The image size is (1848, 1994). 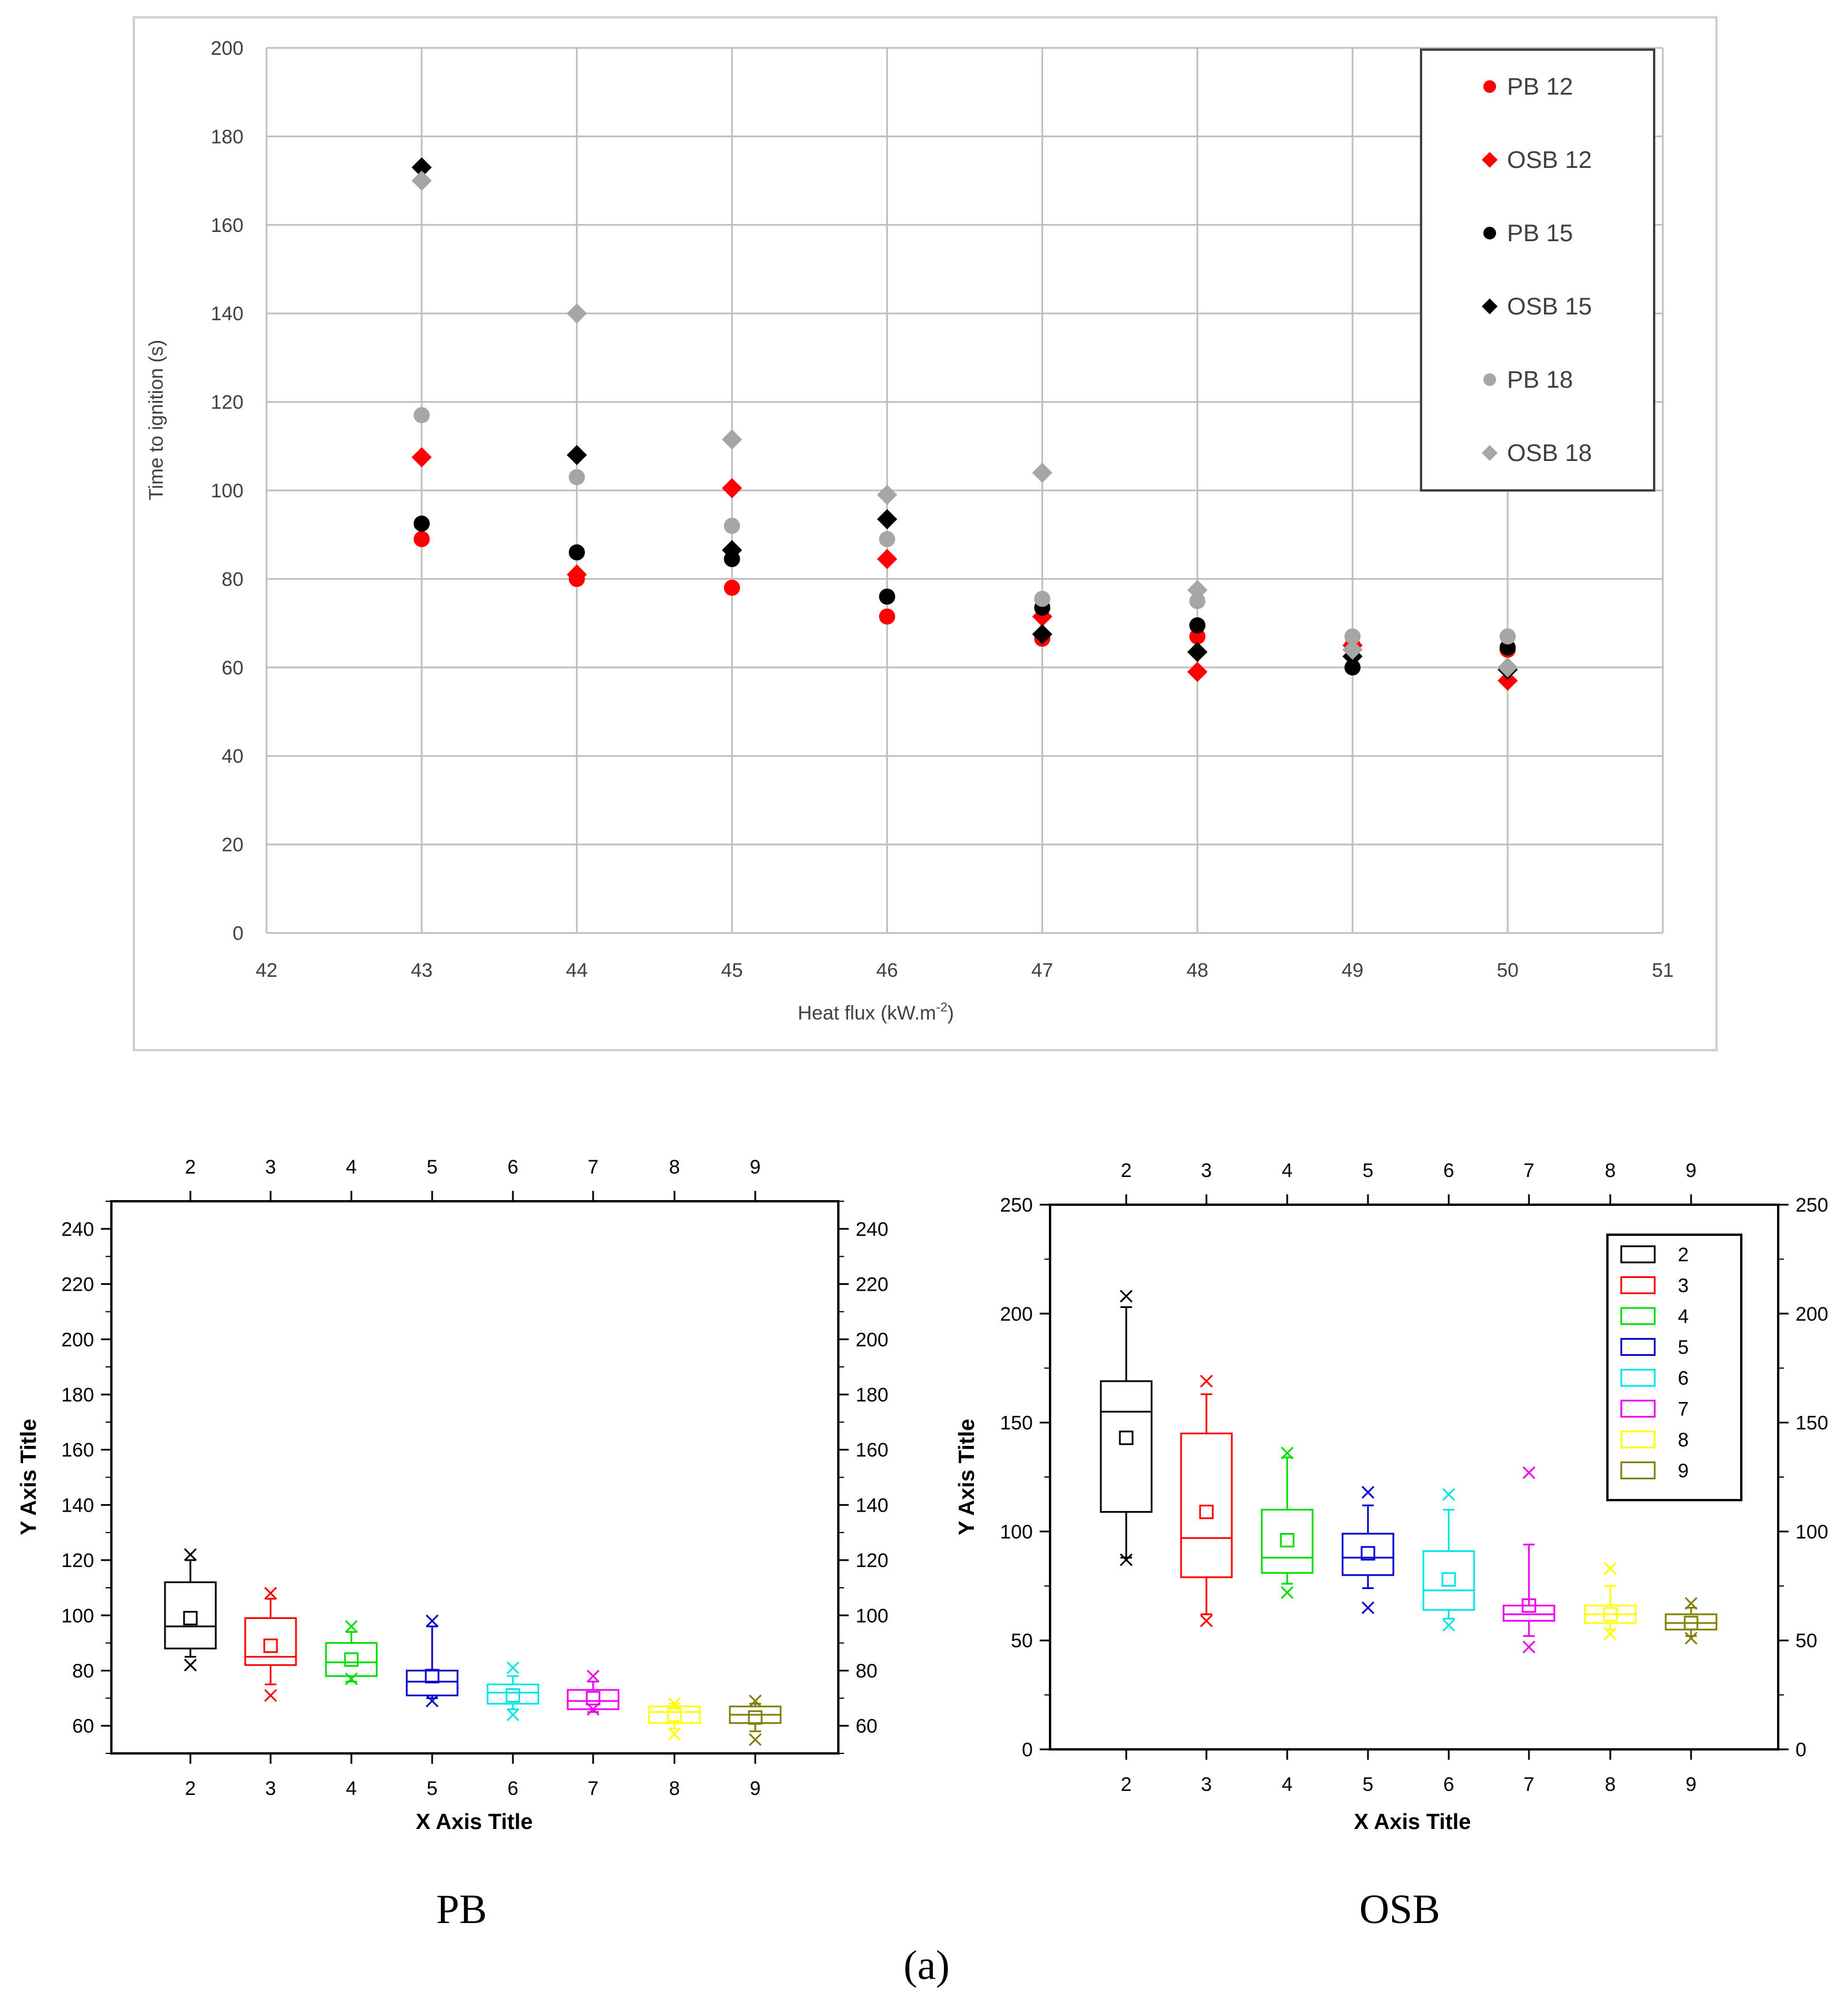 I want to click on osb-boxes, so click(x=1409, y=1472).